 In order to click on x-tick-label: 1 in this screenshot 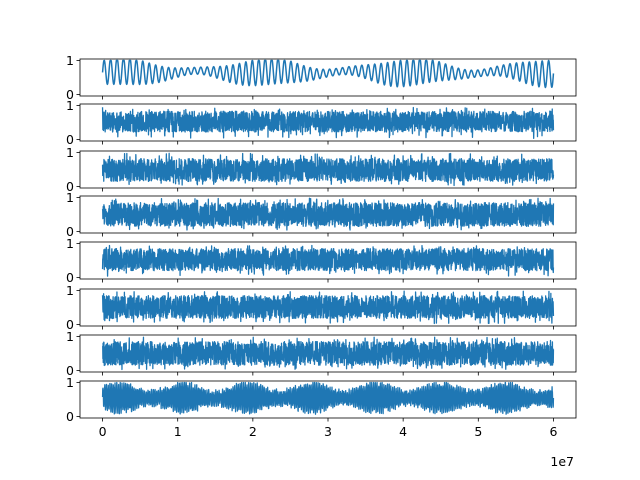, I will do `click(178, 431)`.